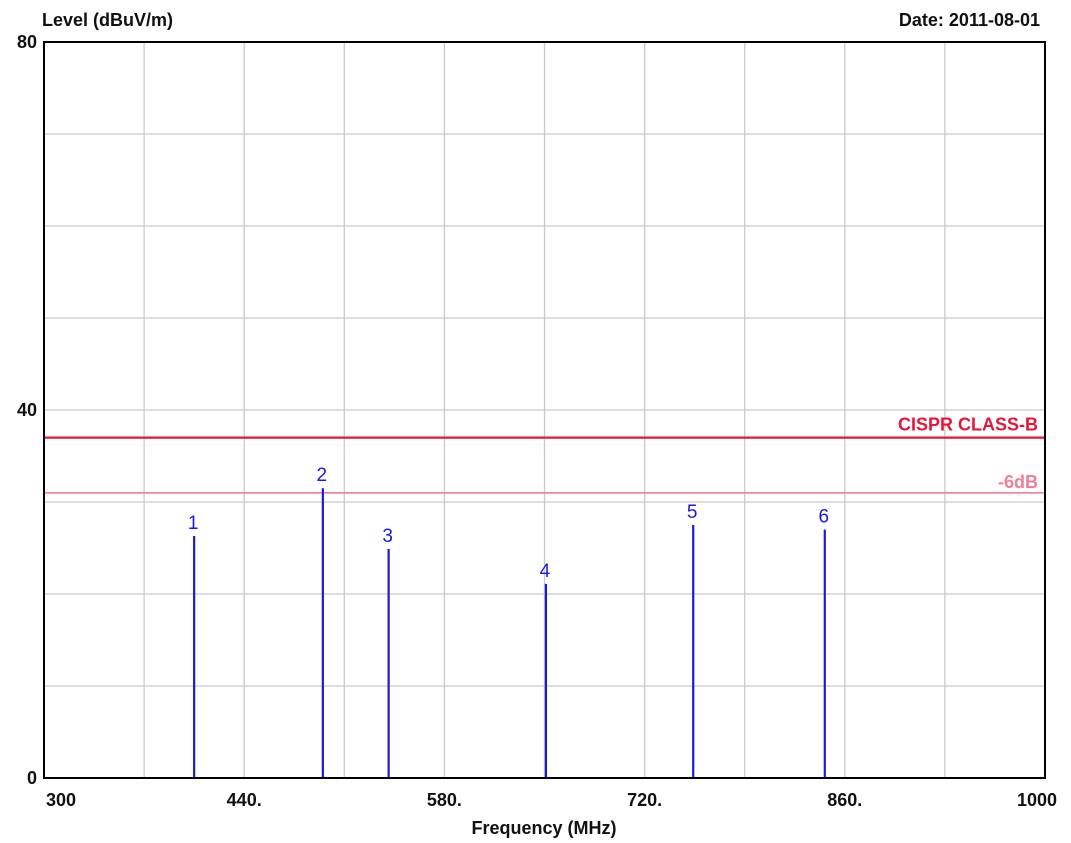  I want to click on marker-label: 6, so click(823, 517).